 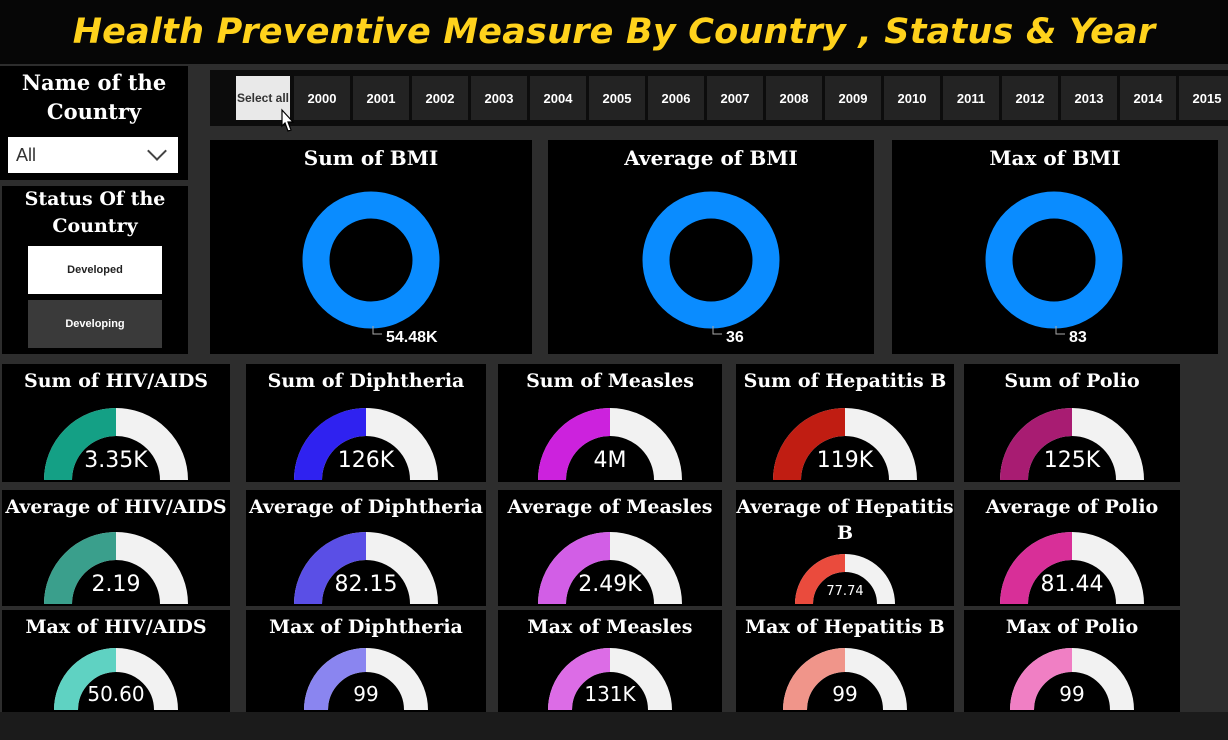 What do you see at coordinates (116, 584) in the screenshot?
I see `gauge-value: 2.19` at bounding box center [116, 584].